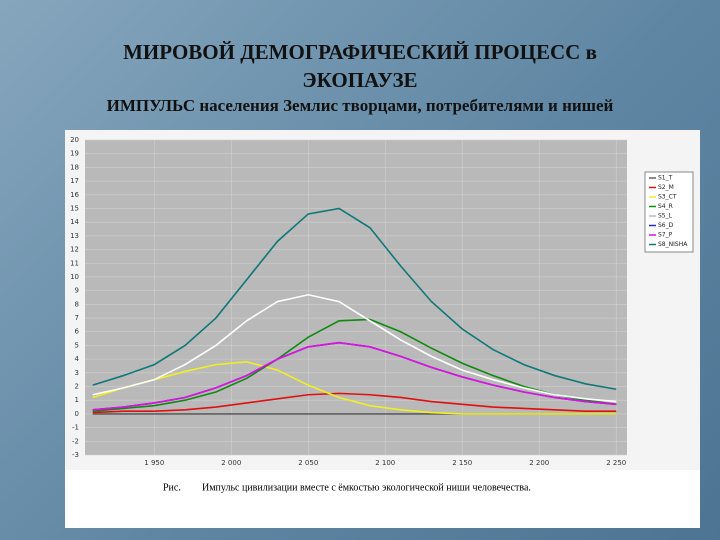 This screenshot has width=720, height=540. I want to click on legend-label: S4_R, so click(665, 206).